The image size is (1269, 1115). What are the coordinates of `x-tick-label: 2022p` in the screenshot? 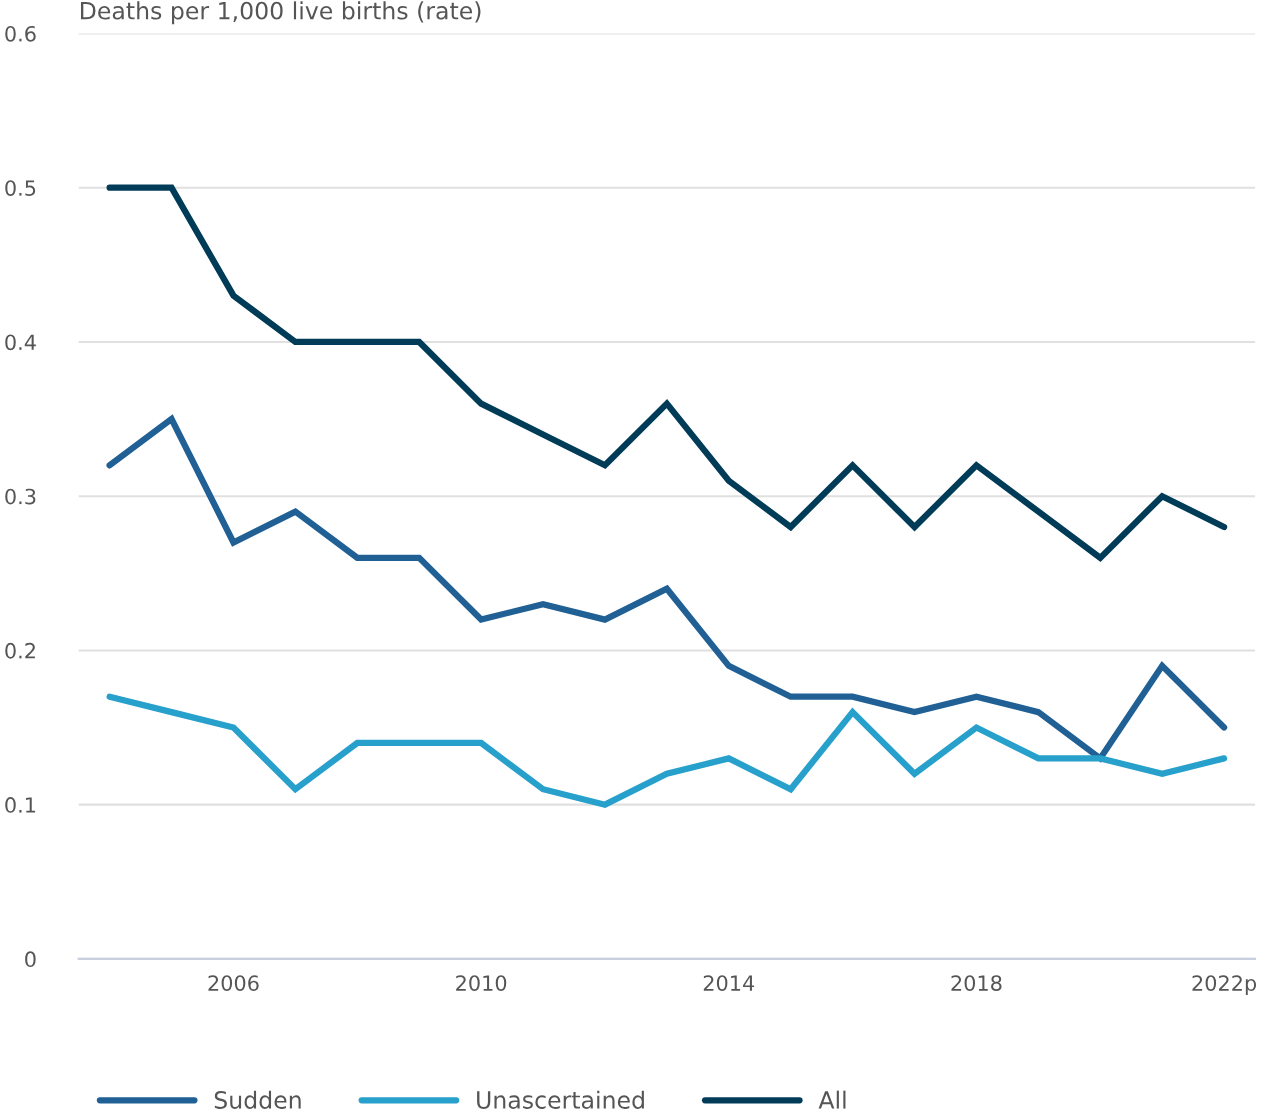 It's located at (1224, 985).